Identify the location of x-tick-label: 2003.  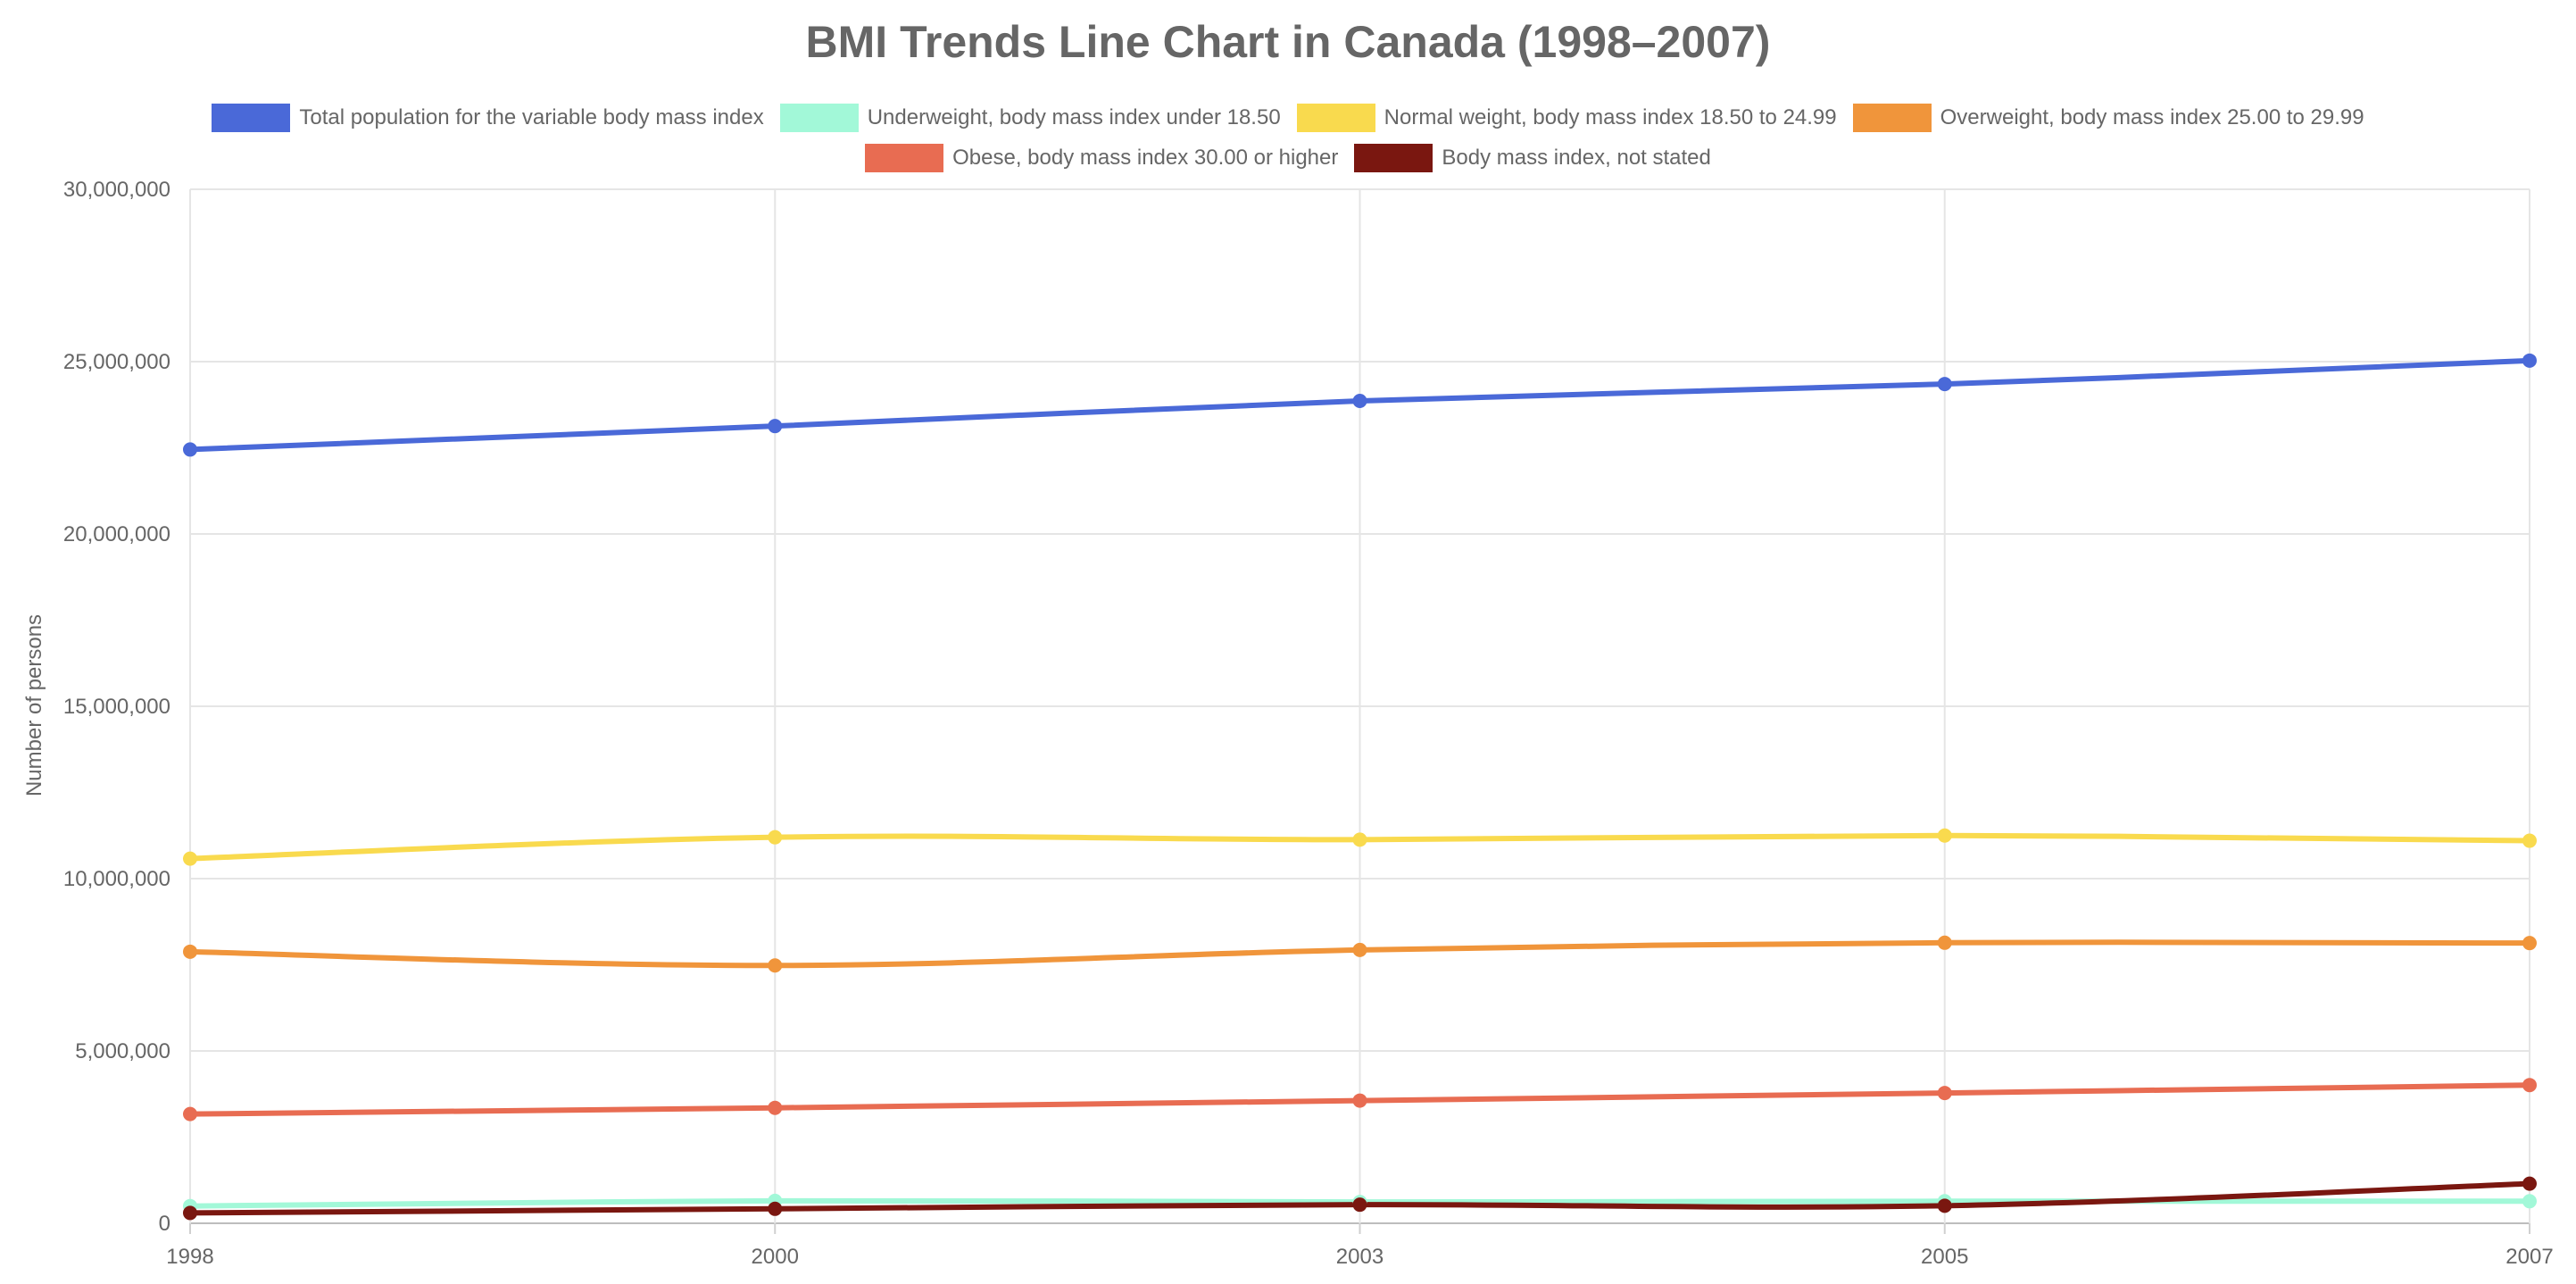
(1360, 1257).